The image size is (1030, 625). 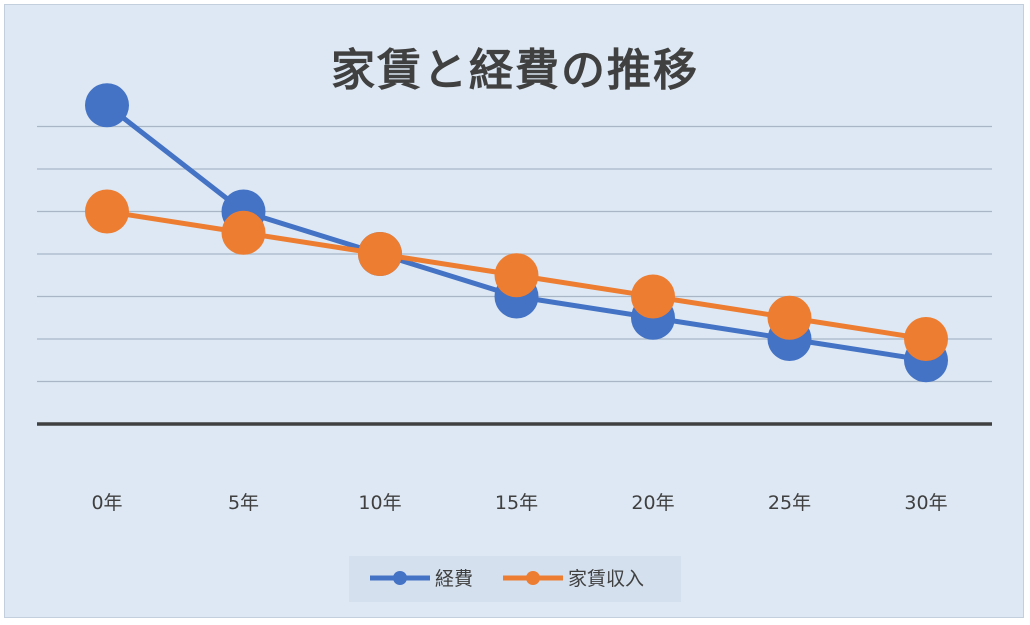 What do you see at coordinates (652, 503) in the screenshot?
I see `x-tick-label: 20年` at bounding box center [652, 503].